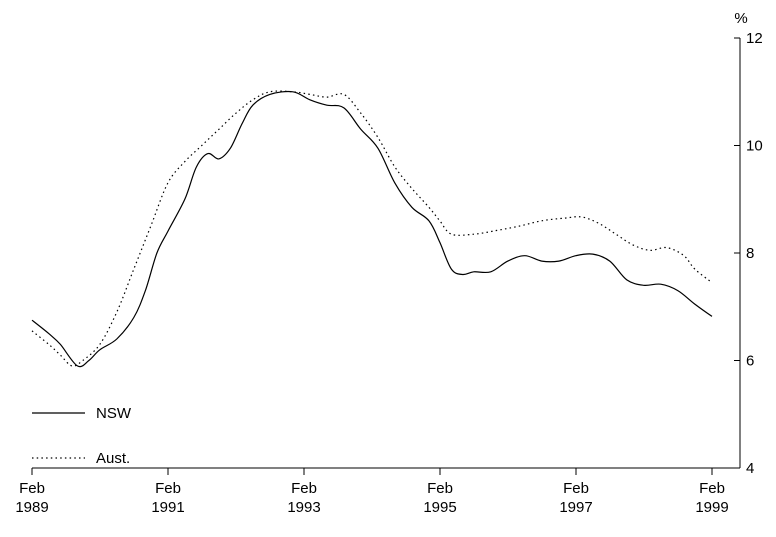 Image resolution: width=776 pixels, height=537 pixels. I want to click on y-axis-ticks: 4 6 8 10 12, so click(748, 253).